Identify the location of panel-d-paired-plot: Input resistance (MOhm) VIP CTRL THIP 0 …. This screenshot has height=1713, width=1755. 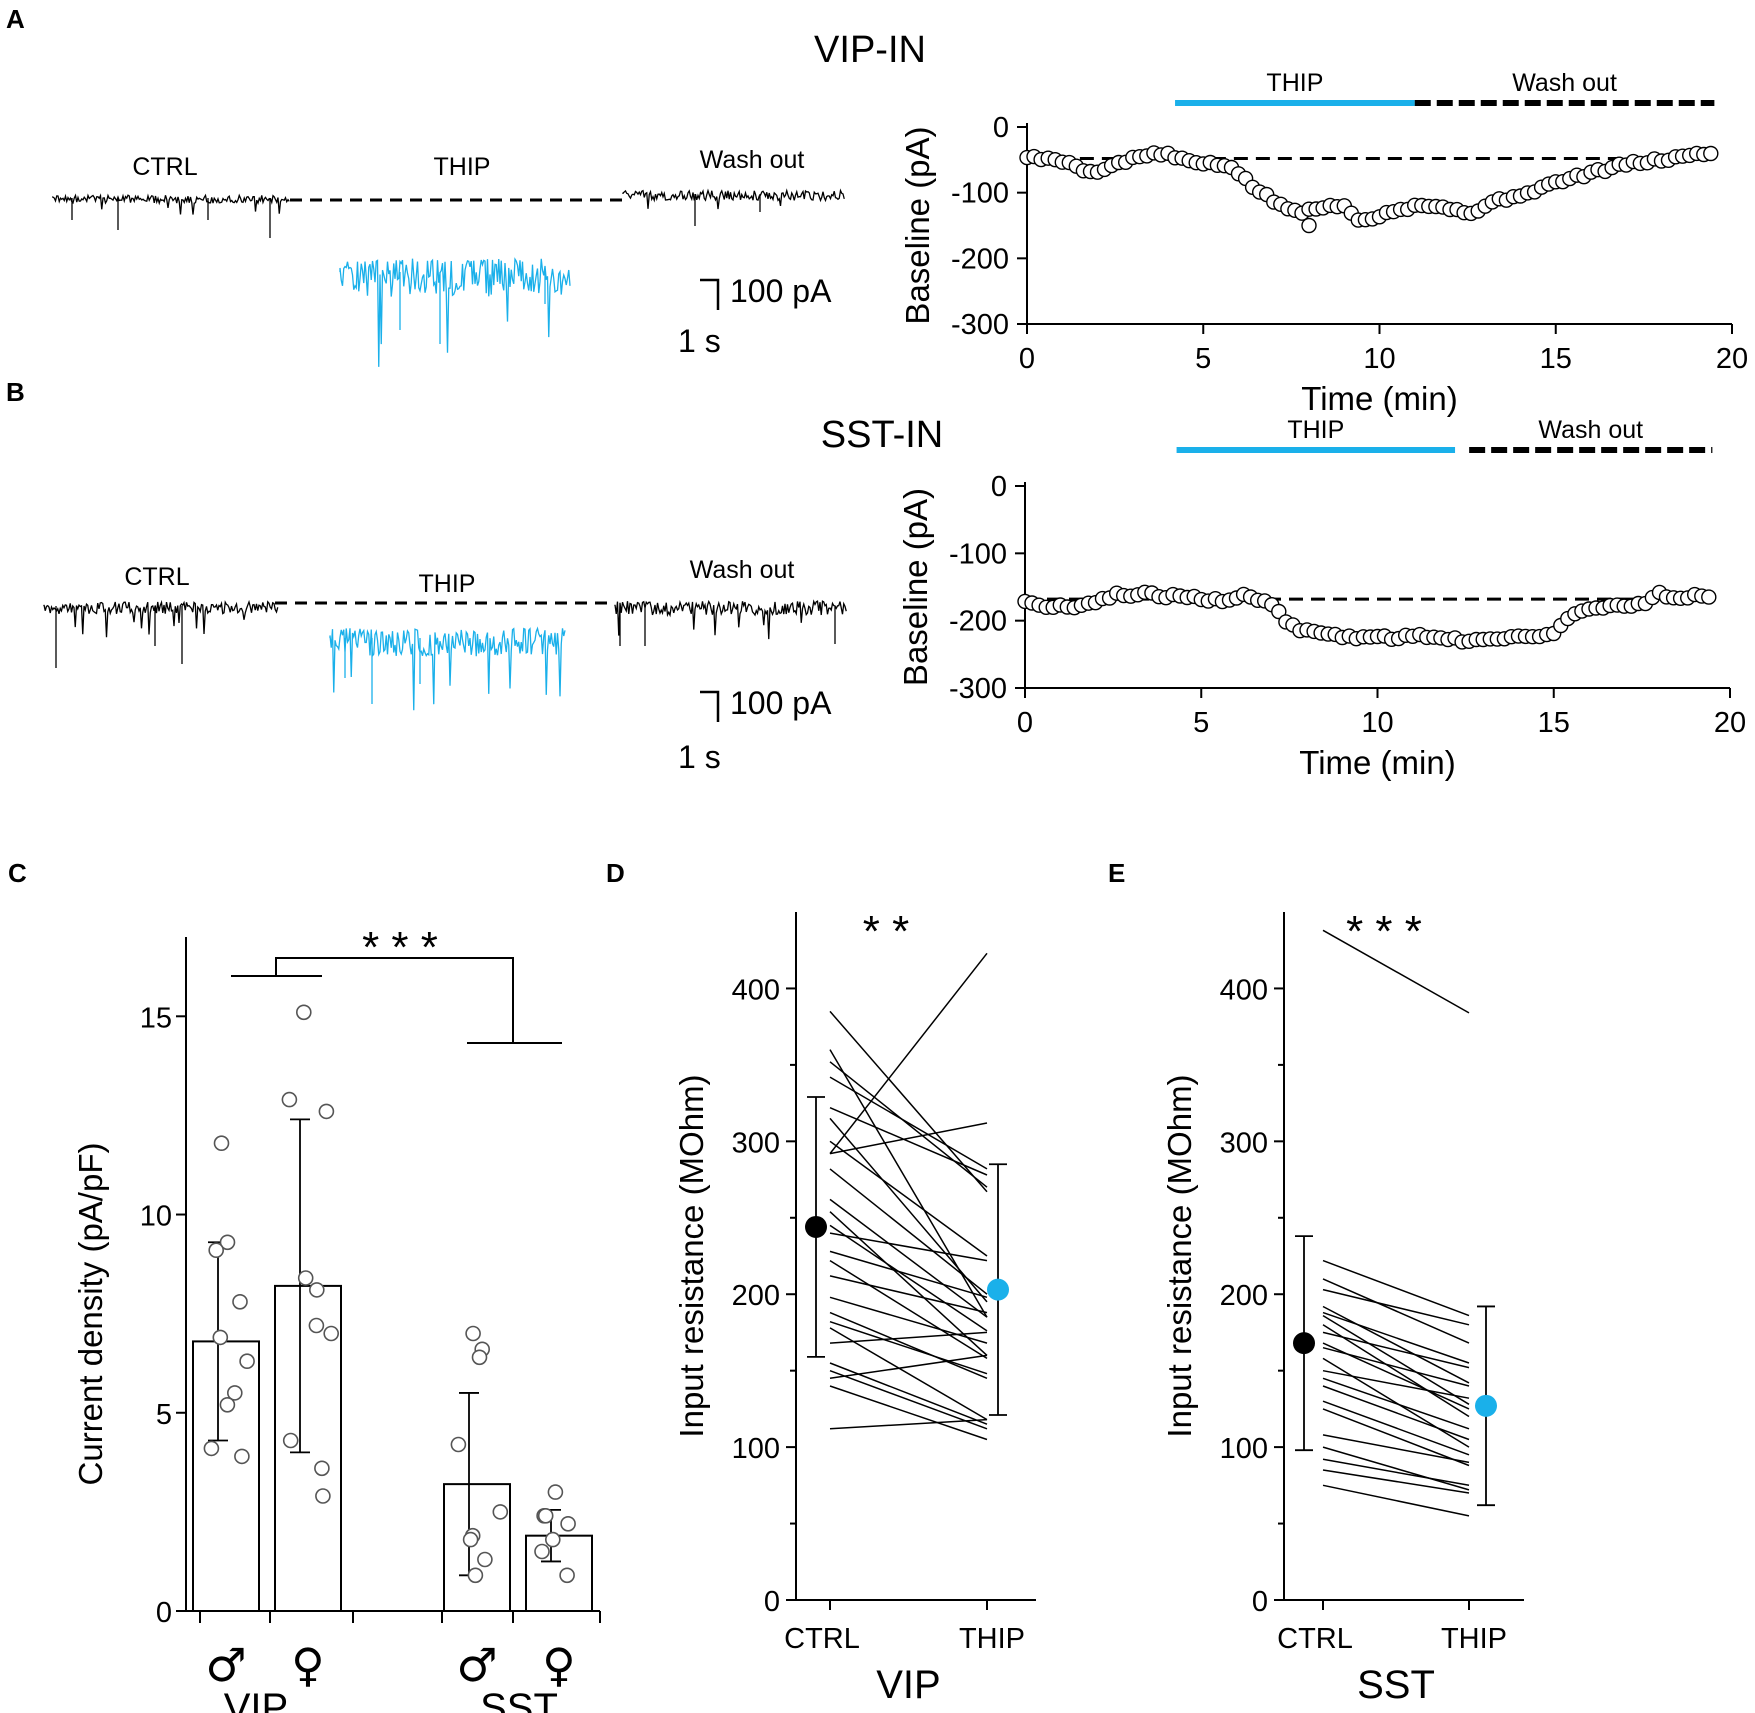
(854, 1307).